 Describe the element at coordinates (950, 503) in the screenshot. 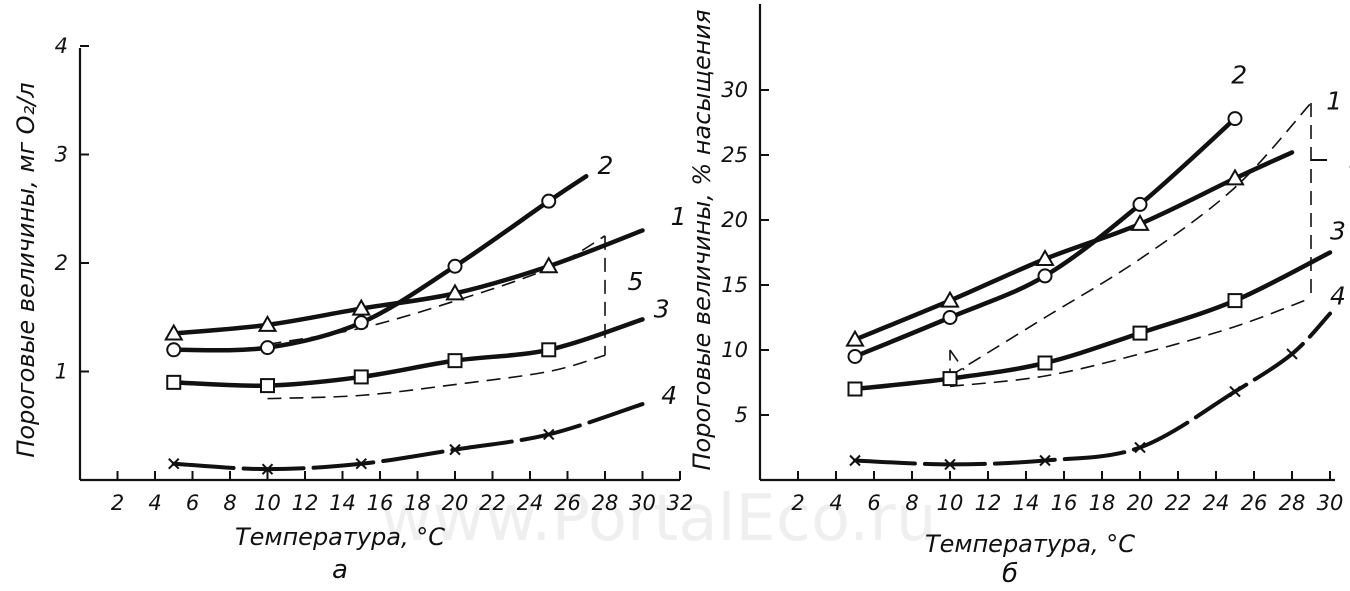

I see `x-tick-label: 10` at that location.